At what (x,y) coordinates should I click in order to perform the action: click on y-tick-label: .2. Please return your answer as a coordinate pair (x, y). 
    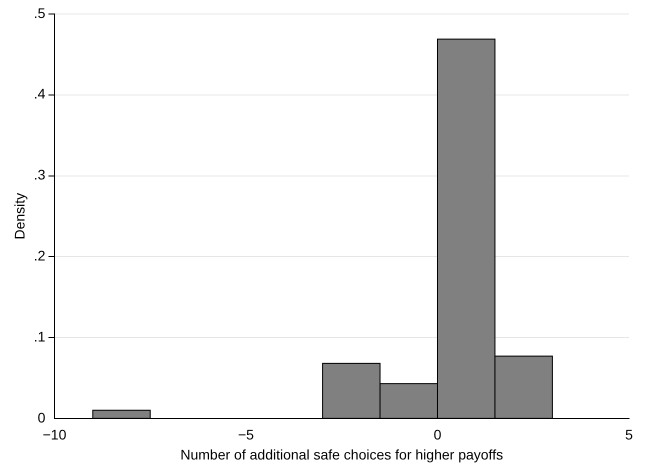
    Looking at the image, I should click on (40, 256).